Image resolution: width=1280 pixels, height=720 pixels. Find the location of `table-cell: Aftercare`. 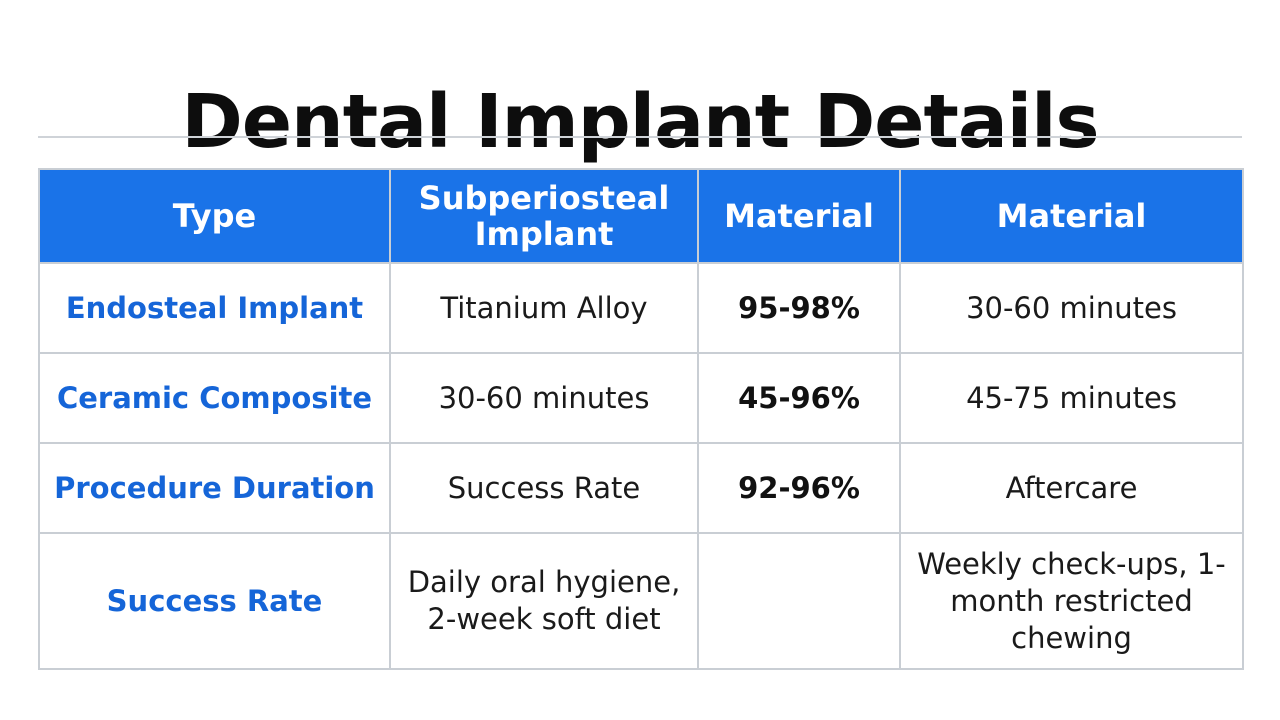

table-cell: Aftercare is located at coordinates (1071, 488).